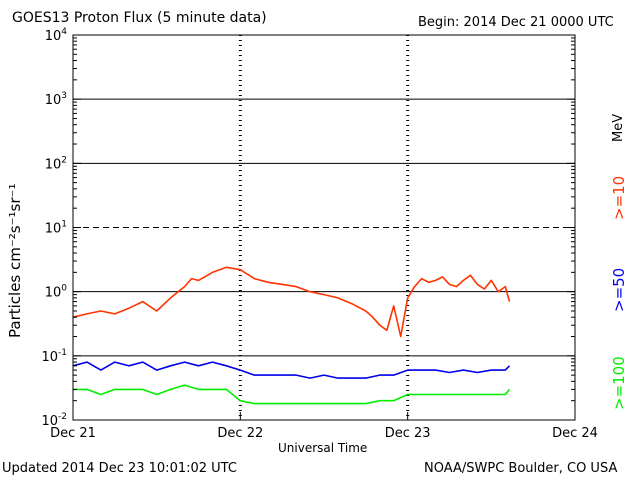 The width and height of the screenshot is (640, 480). I want to click on x-tick-label: Dec 21, so click(73, 433).